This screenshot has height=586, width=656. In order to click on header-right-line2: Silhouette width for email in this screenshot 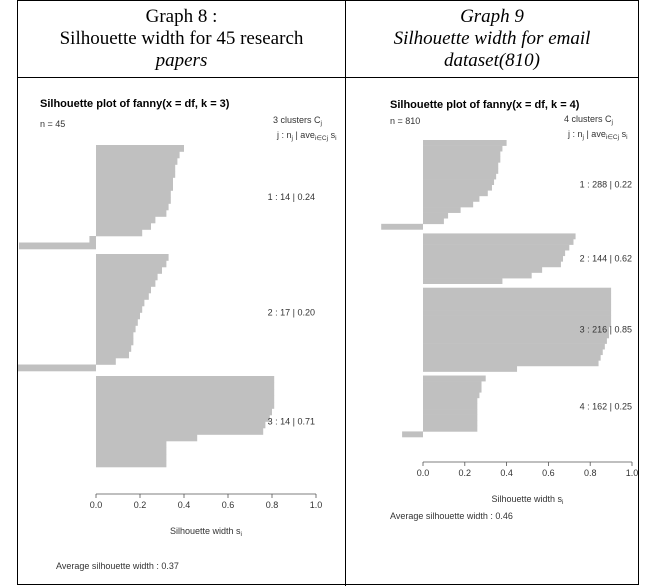, I will do `click(492, 38)`.